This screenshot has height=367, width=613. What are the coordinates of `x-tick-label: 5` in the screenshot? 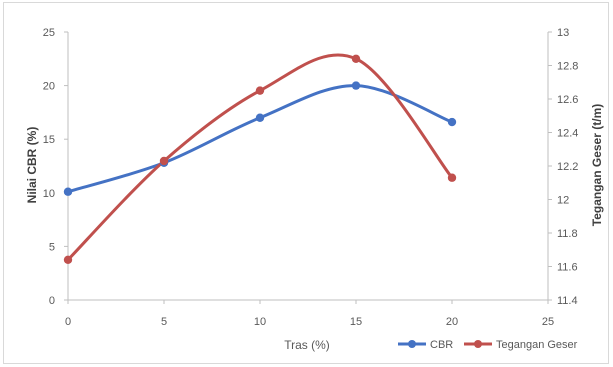 It's located at (164, 322).